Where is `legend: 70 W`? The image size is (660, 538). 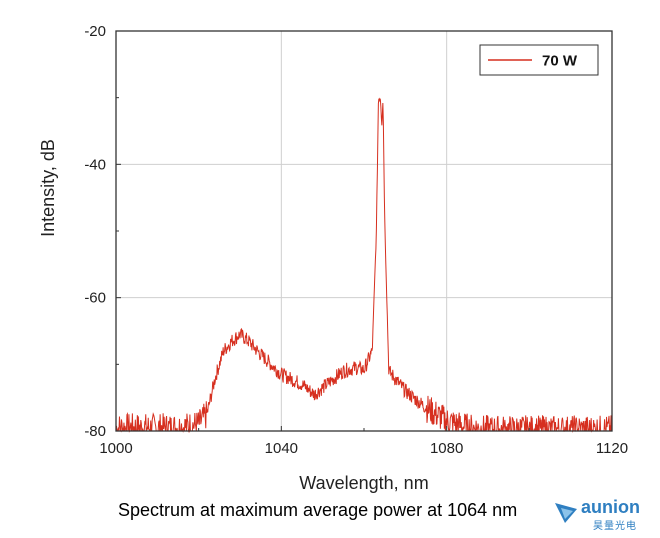
legend: 70 W is located at coordinates (539, 60).